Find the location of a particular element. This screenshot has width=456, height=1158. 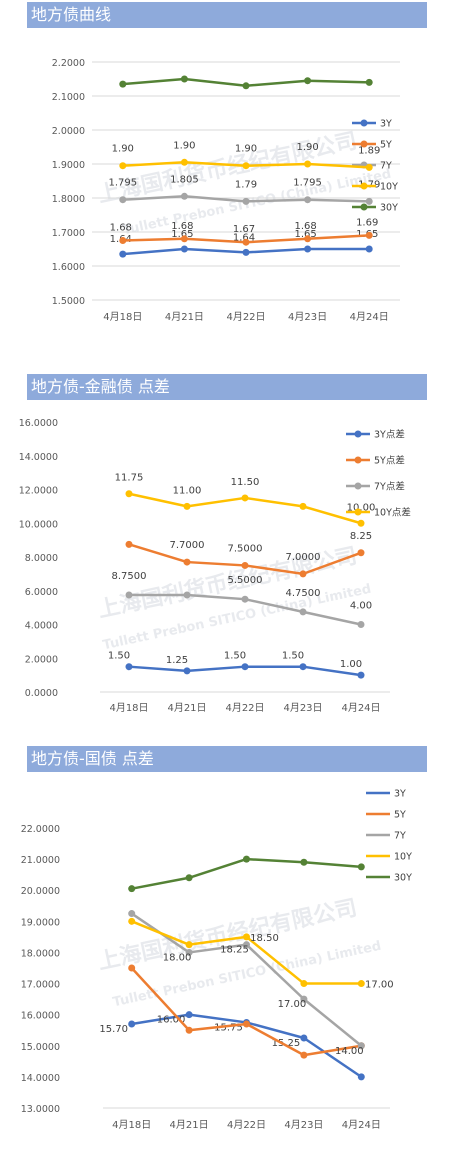

data-label: 1.69 is located at coordinates (367, 222).